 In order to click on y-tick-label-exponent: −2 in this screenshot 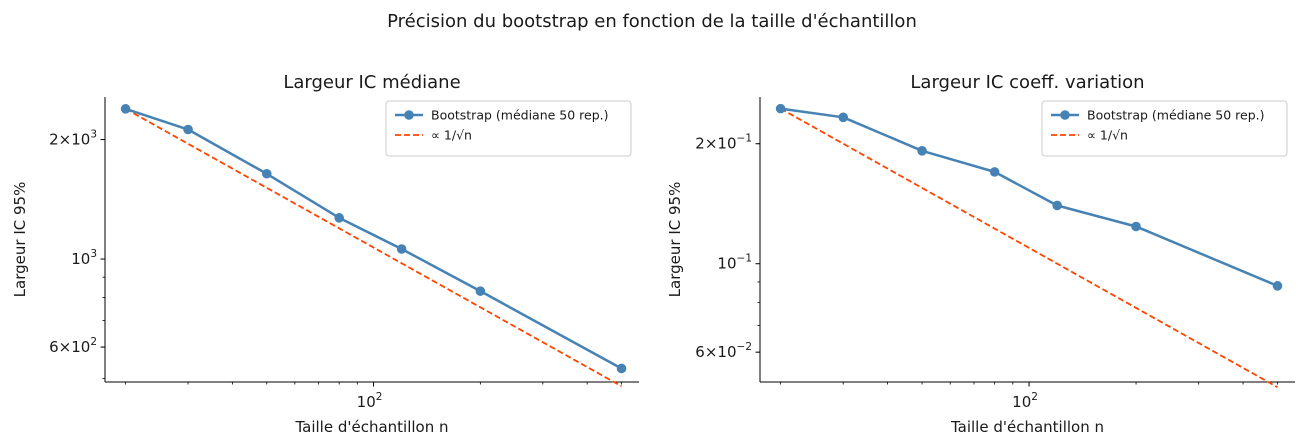, I will do `click(744, 347)`.